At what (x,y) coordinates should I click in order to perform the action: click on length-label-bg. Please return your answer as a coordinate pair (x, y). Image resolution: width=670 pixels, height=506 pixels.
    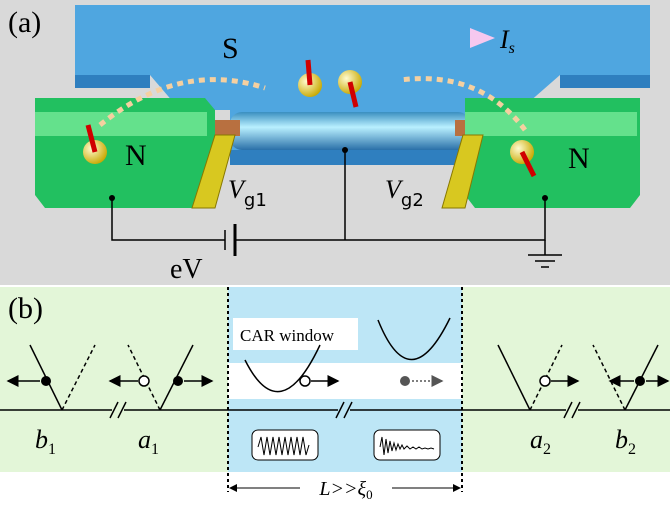
    Looking at the image, I should click on (346, 488).